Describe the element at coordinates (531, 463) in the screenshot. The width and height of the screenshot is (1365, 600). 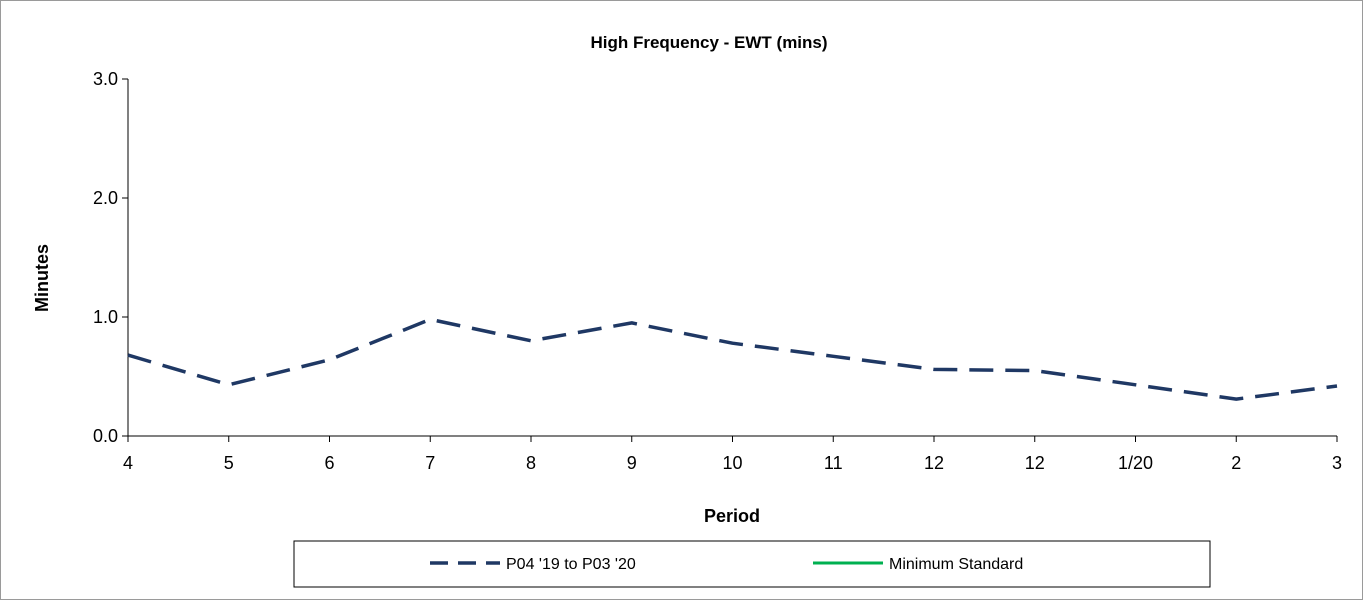
I see `x-tick-label: 8` at that location.